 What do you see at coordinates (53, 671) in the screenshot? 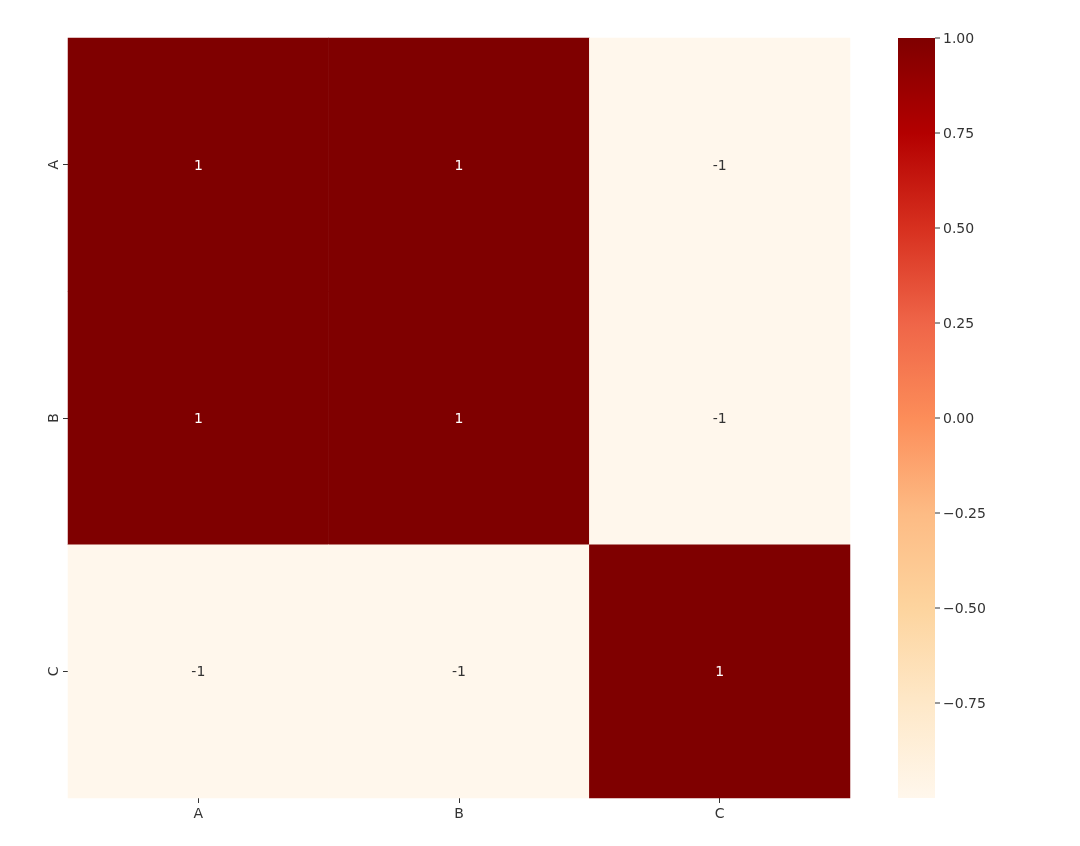
I see `y-tick-label: C` at bounding box center [53, 671].